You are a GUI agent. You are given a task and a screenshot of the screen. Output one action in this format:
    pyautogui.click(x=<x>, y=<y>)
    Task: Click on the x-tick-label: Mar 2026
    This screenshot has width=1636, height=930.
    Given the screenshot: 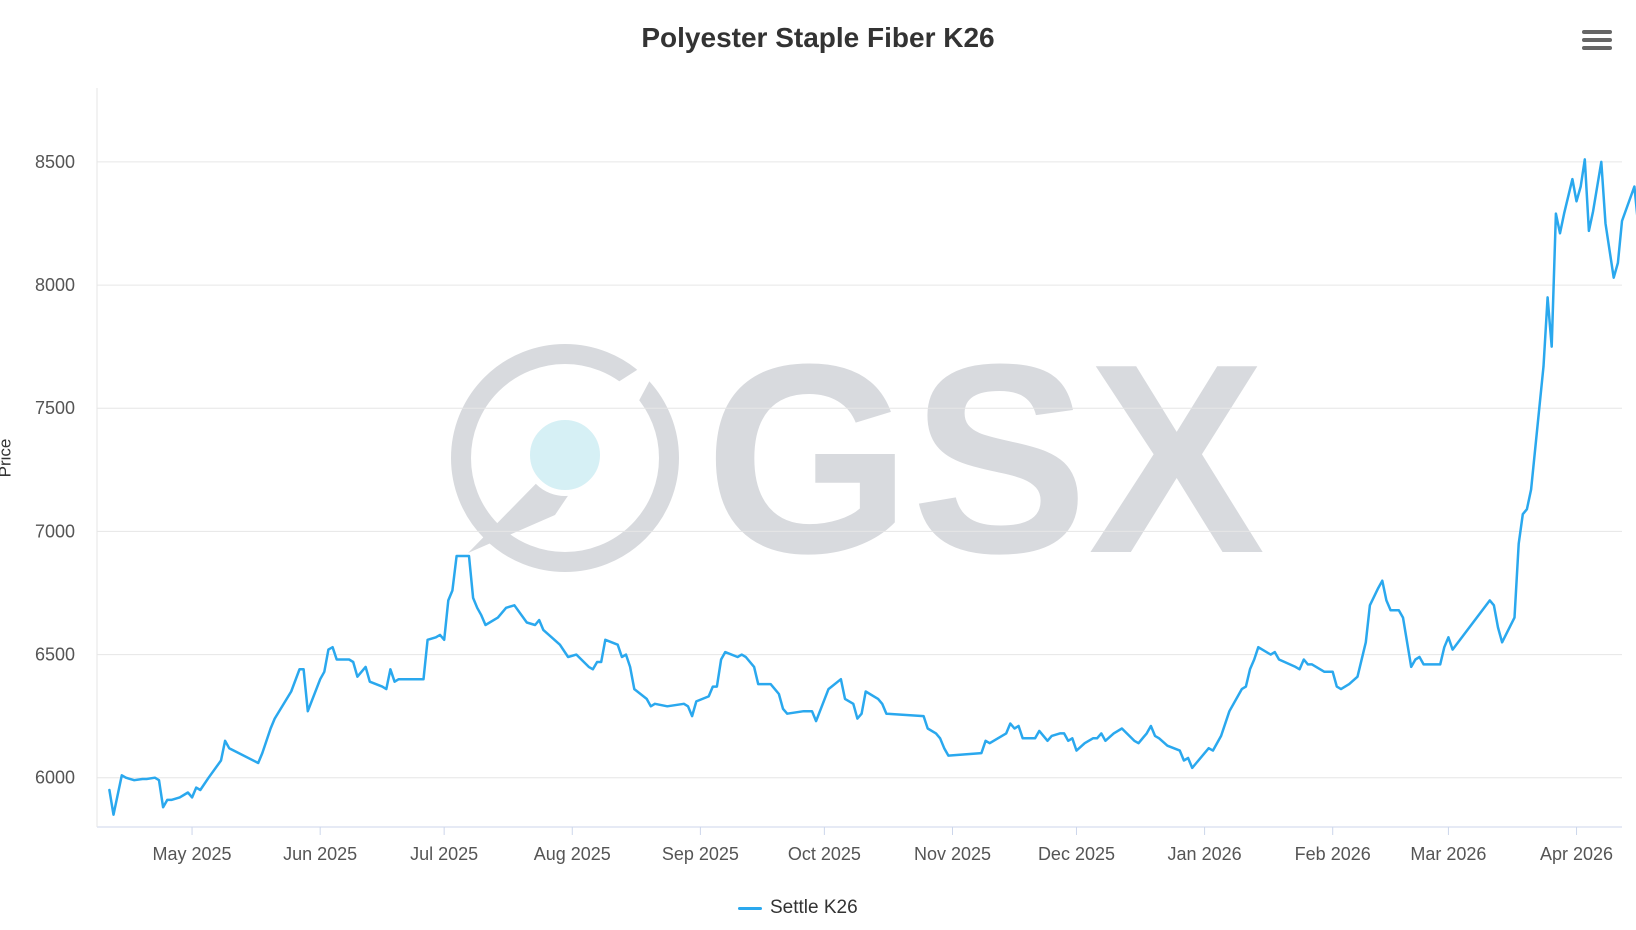 What is the action you would take?
    pyautogui.click(x=1448, y=854)
    